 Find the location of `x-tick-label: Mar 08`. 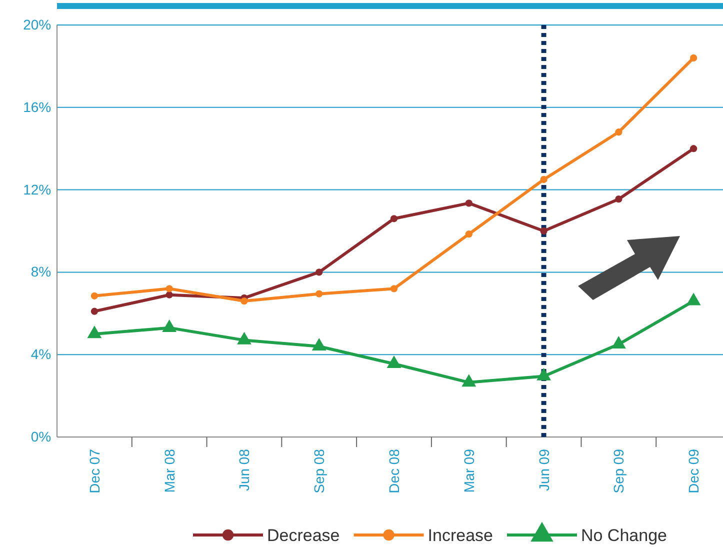

x-tick-label: Mar 08 is located at coordinates (169, 470).